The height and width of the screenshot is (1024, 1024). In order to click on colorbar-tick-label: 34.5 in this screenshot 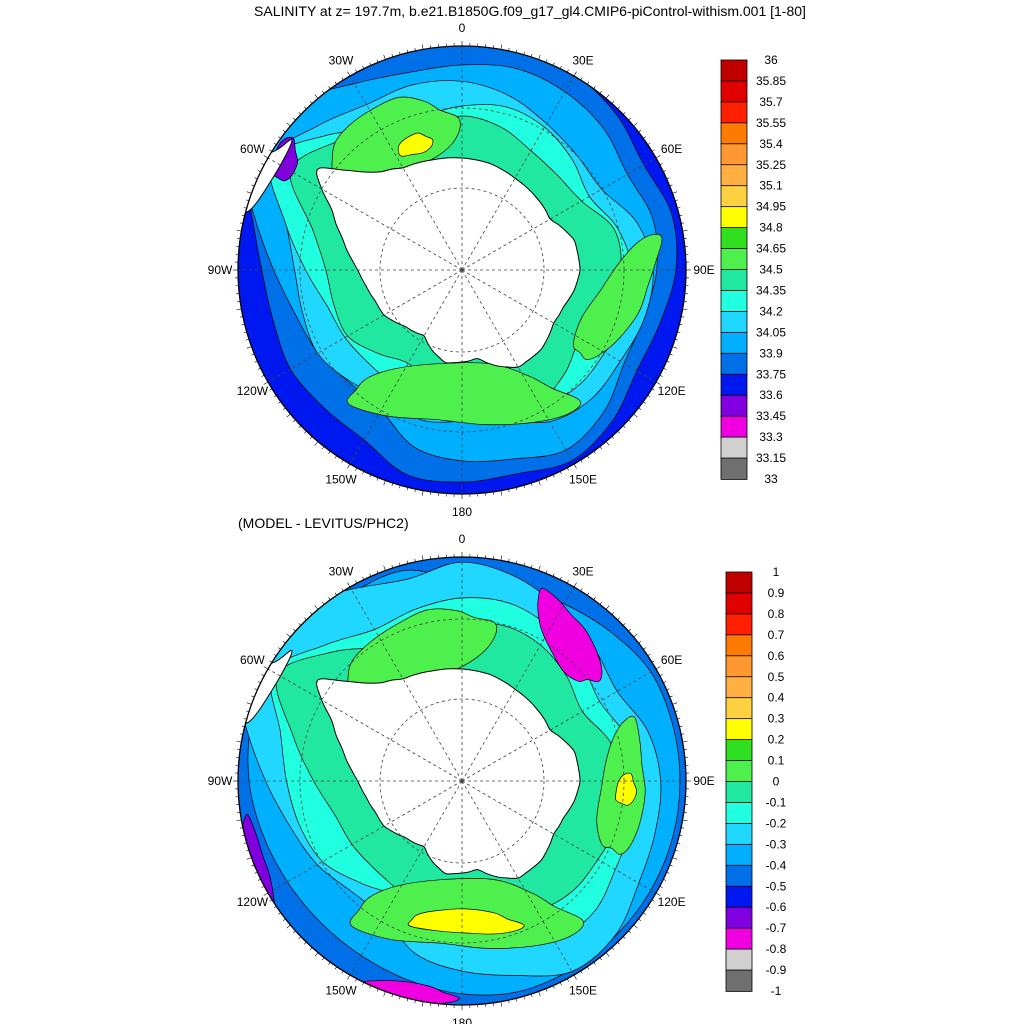, I will do `click(771, 270)`.